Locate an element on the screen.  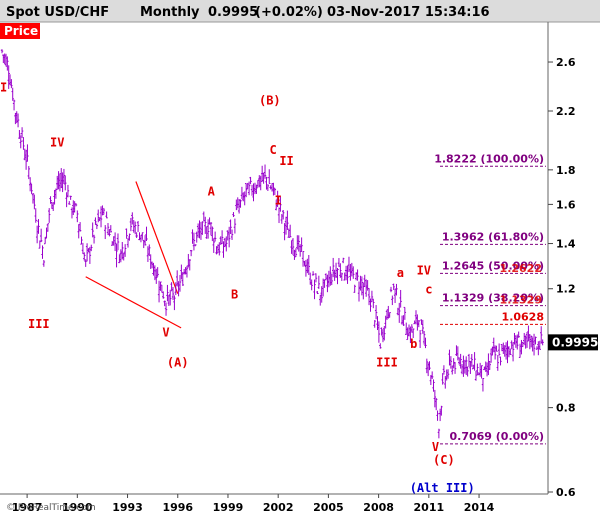
x-tick-label: 2008 is located at coordinates (378, 507).